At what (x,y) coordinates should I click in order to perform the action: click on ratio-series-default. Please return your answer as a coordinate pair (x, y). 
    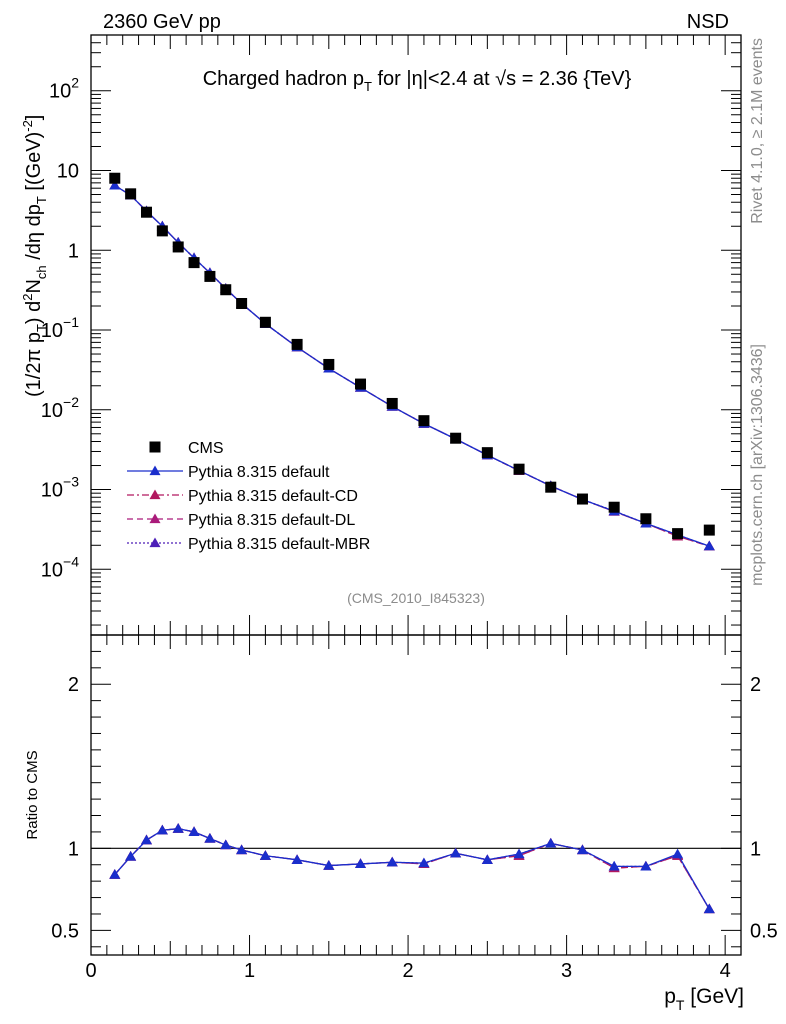
    Looking at the image, I should click on (412, 868).